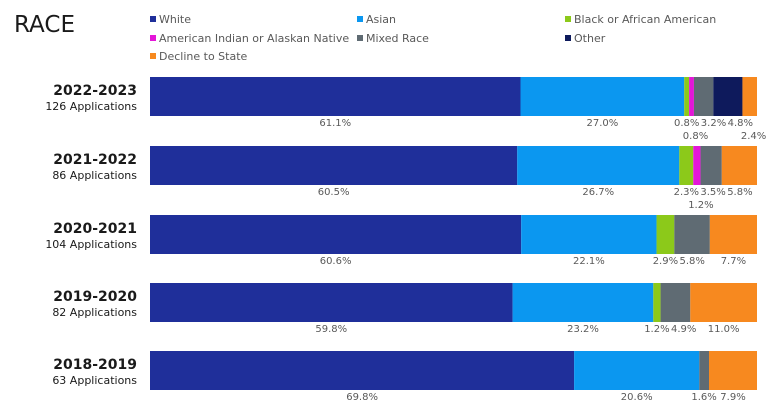  What do you see at coordinates (95, 91) in the screenshot?
I see `row-year-label: 2022-2023` at bounding box center [95, 91].